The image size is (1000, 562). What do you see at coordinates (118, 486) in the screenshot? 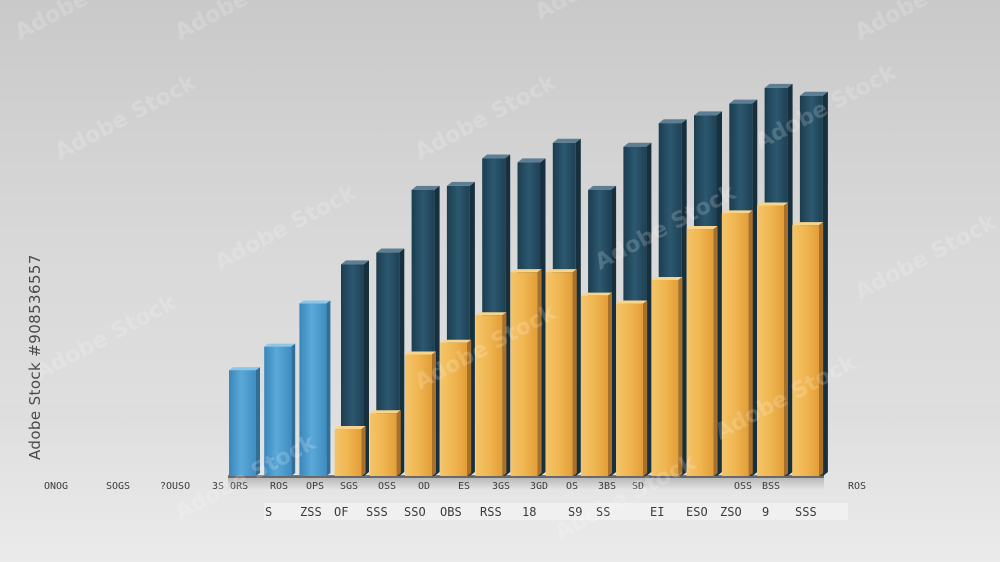
I see `tick-label-top: SOGS` at bounding box center [118, 486].